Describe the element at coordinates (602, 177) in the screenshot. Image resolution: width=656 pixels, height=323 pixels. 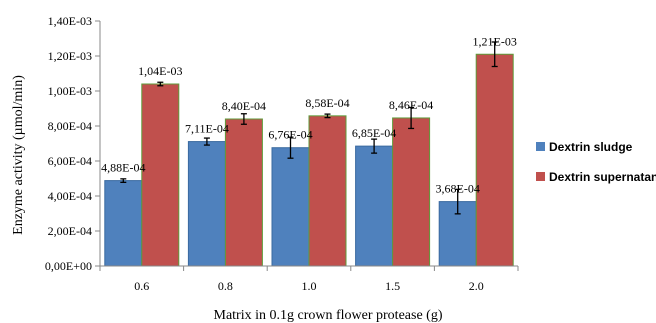
I see `legend-label: Dextrin supernatant` at that location.